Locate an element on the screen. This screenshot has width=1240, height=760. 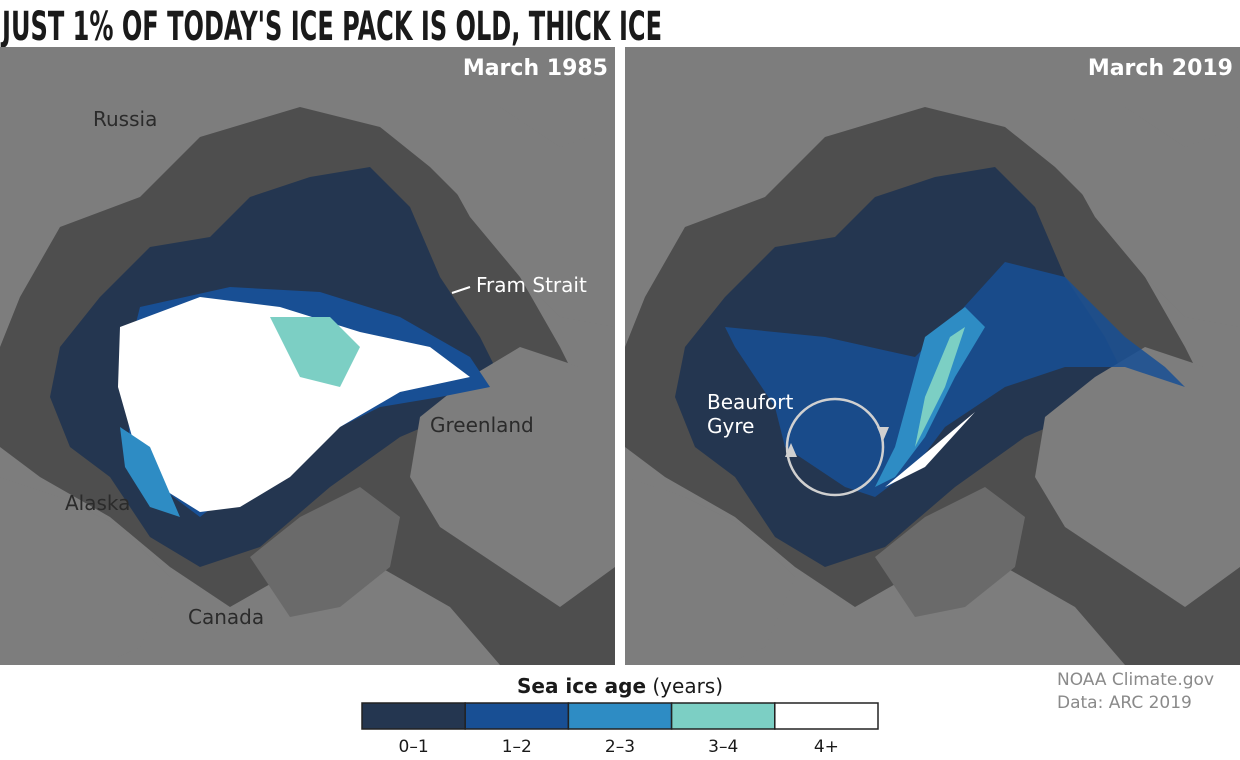
place-label: Gyre is located at coordinates (730, 426).